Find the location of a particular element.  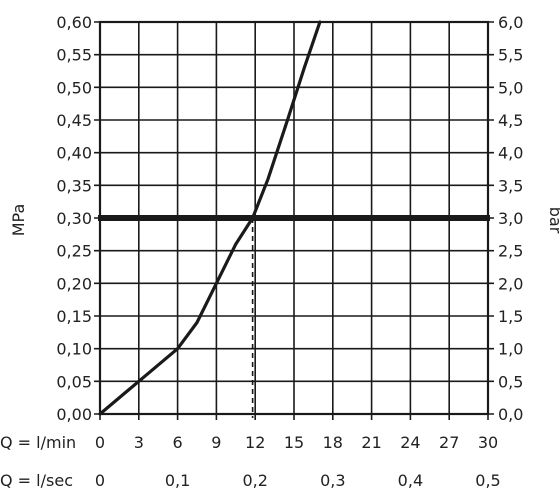

x-tick-label-lmin: 18 is located at coordinates (333, 442).